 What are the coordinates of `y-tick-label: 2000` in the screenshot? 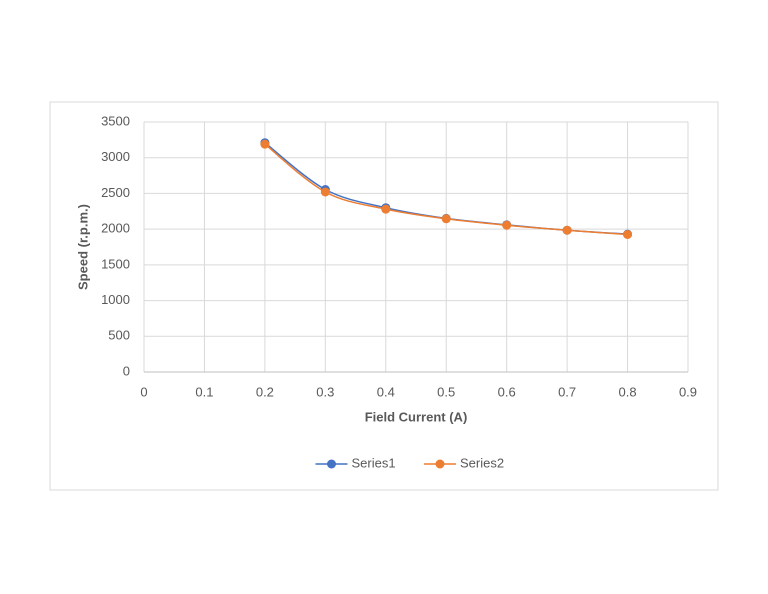 It's located at (115, 228).